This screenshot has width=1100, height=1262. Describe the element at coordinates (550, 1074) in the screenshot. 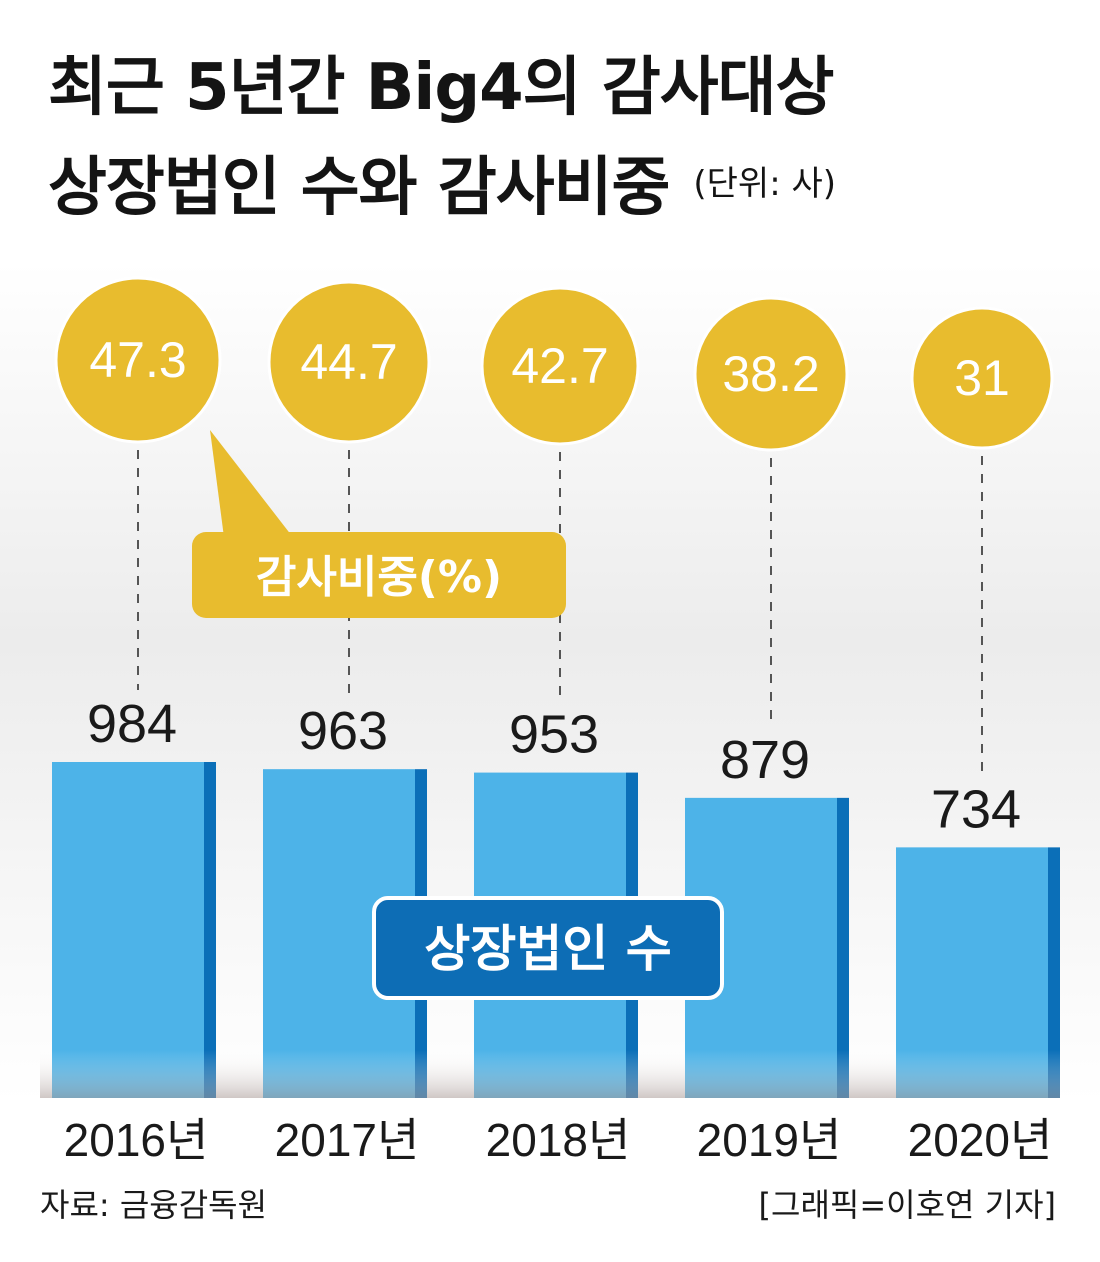

I see `floor-shadow` at that location.